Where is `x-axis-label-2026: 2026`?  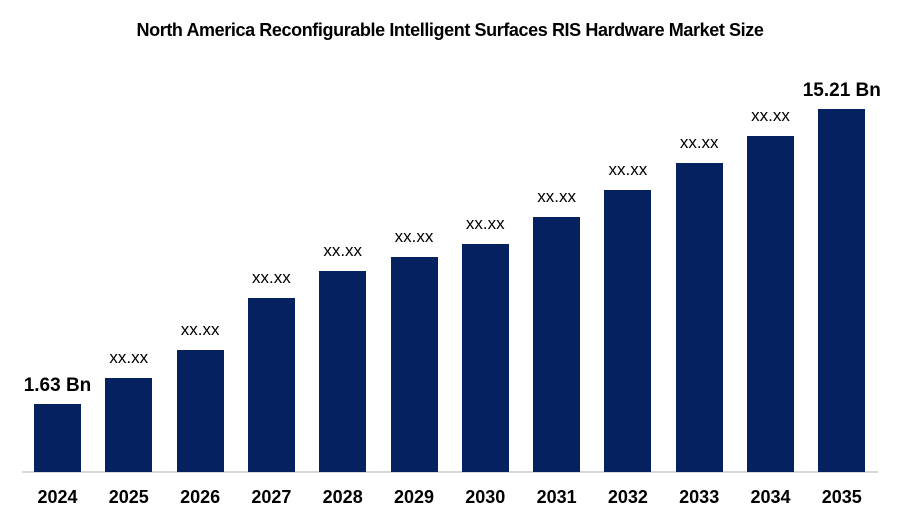 x-axis-label-2026: 2026 is located at coordinates (200, 497).